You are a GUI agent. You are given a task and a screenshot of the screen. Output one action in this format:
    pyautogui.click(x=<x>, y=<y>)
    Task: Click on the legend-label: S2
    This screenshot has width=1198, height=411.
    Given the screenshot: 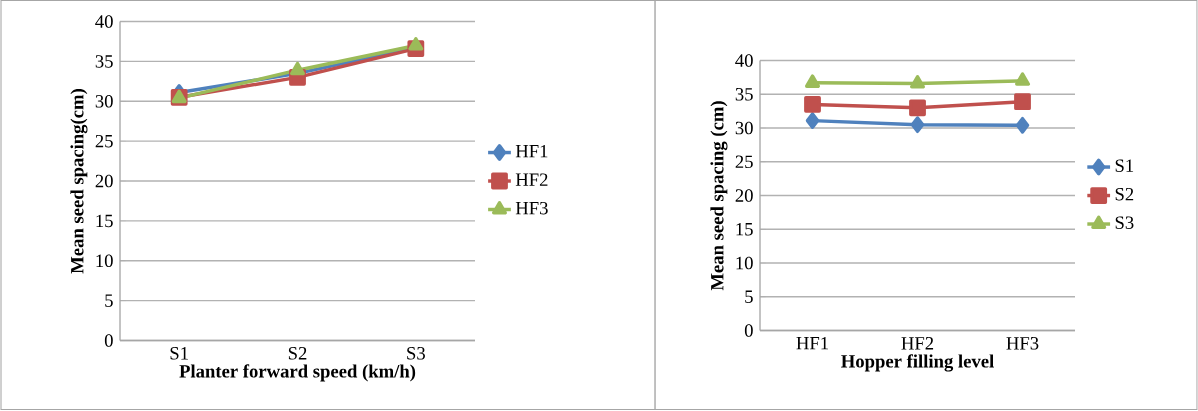 What is the action you would take?
    pyautogui.click(x=1124, y=194)
    